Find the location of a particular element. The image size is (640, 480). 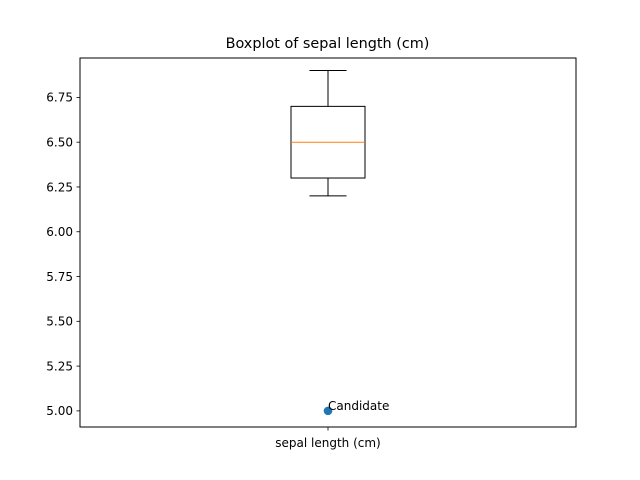

plot-area: Candidate is located at coordinates (339, 243).